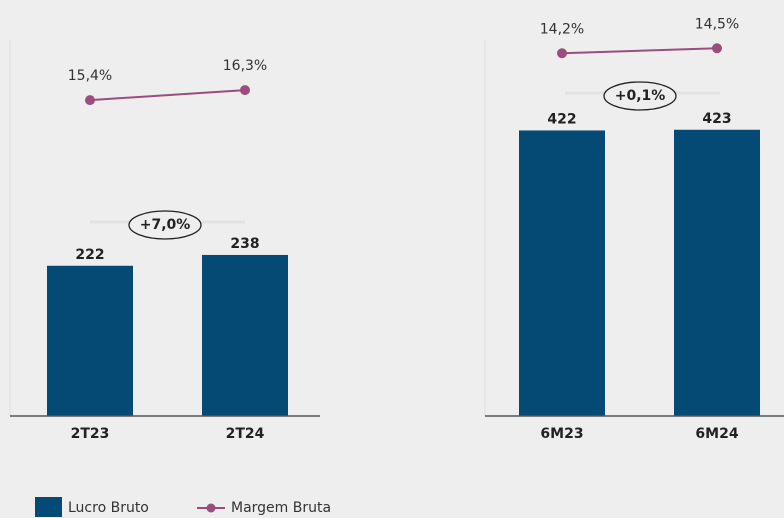 The image size is (784, 518). I want to click on margin-label: 14,5%, so click(717, 24).